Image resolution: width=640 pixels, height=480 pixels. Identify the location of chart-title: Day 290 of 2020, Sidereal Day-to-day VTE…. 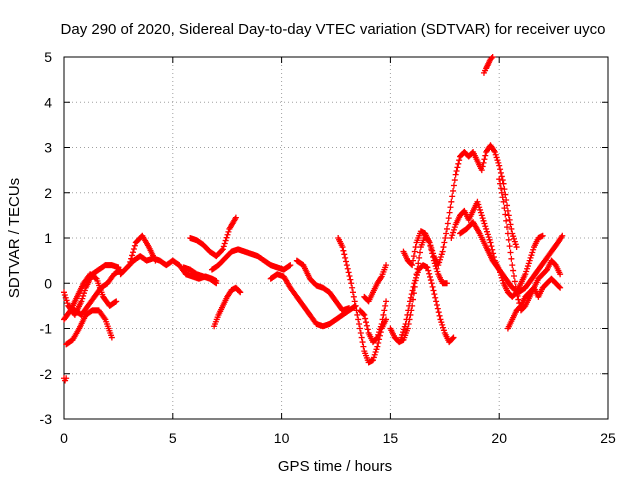
(333, 29).